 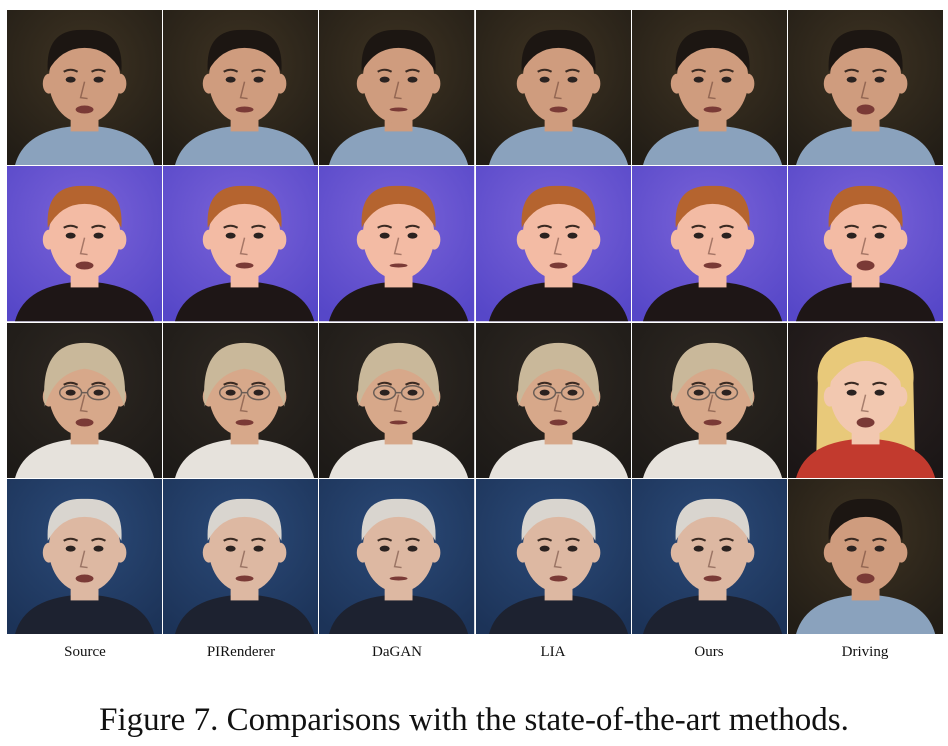 What do you see at coordinates (709, 652) in the screenshot?
I see `column-label-ours: Ours` at bounding box center [709, 652].